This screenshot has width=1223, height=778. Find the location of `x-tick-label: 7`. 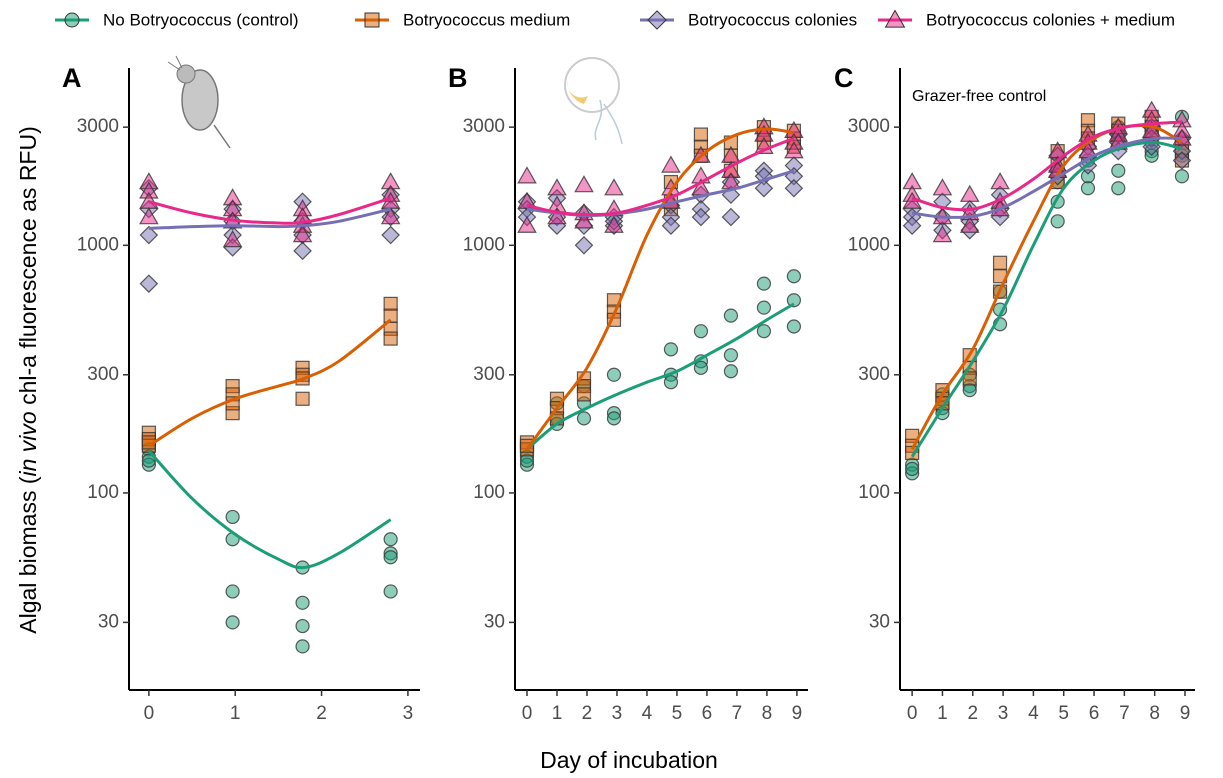

x-tick-label: 7 is located at coordinates (737, 713).